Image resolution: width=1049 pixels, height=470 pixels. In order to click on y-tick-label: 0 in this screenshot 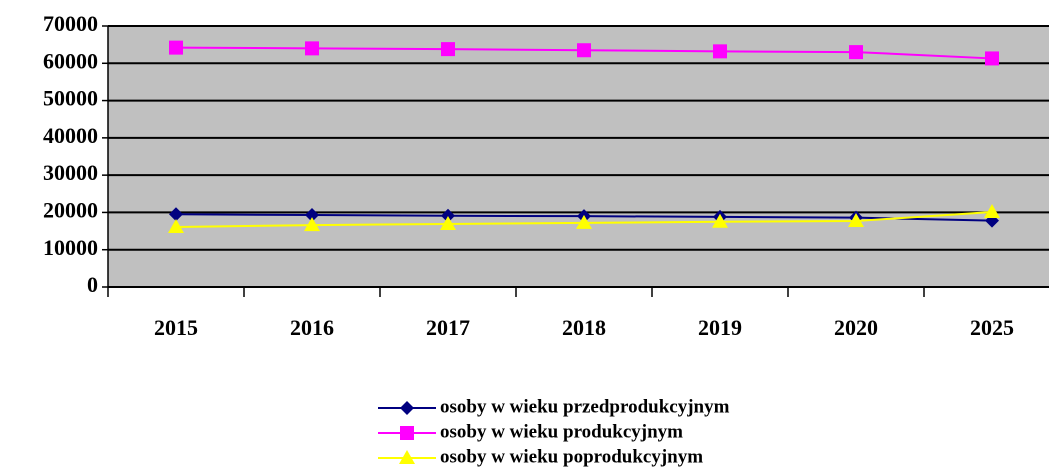, I will do `click(92, 284)`.